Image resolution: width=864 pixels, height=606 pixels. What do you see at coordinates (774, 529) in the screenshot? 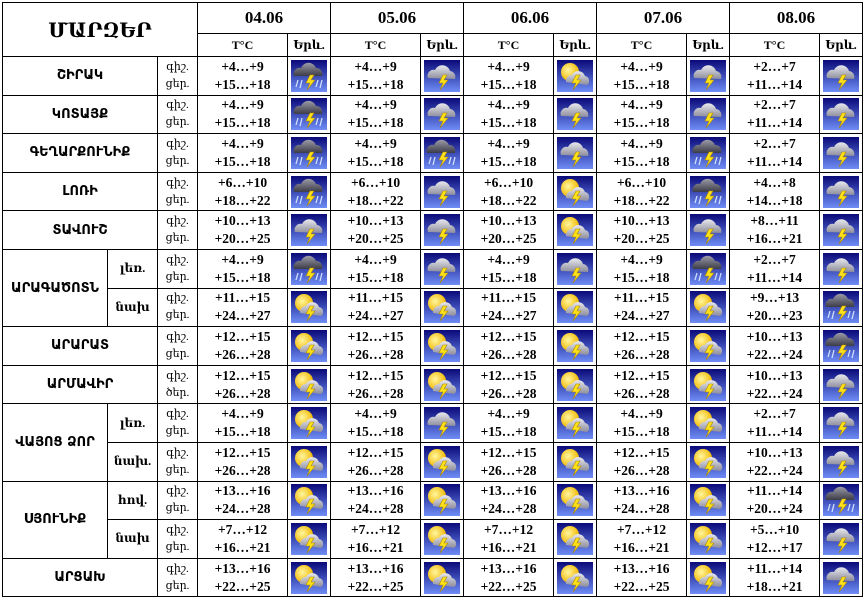
I see `night-temp: +5…+10` at bounding box center [774, 529].